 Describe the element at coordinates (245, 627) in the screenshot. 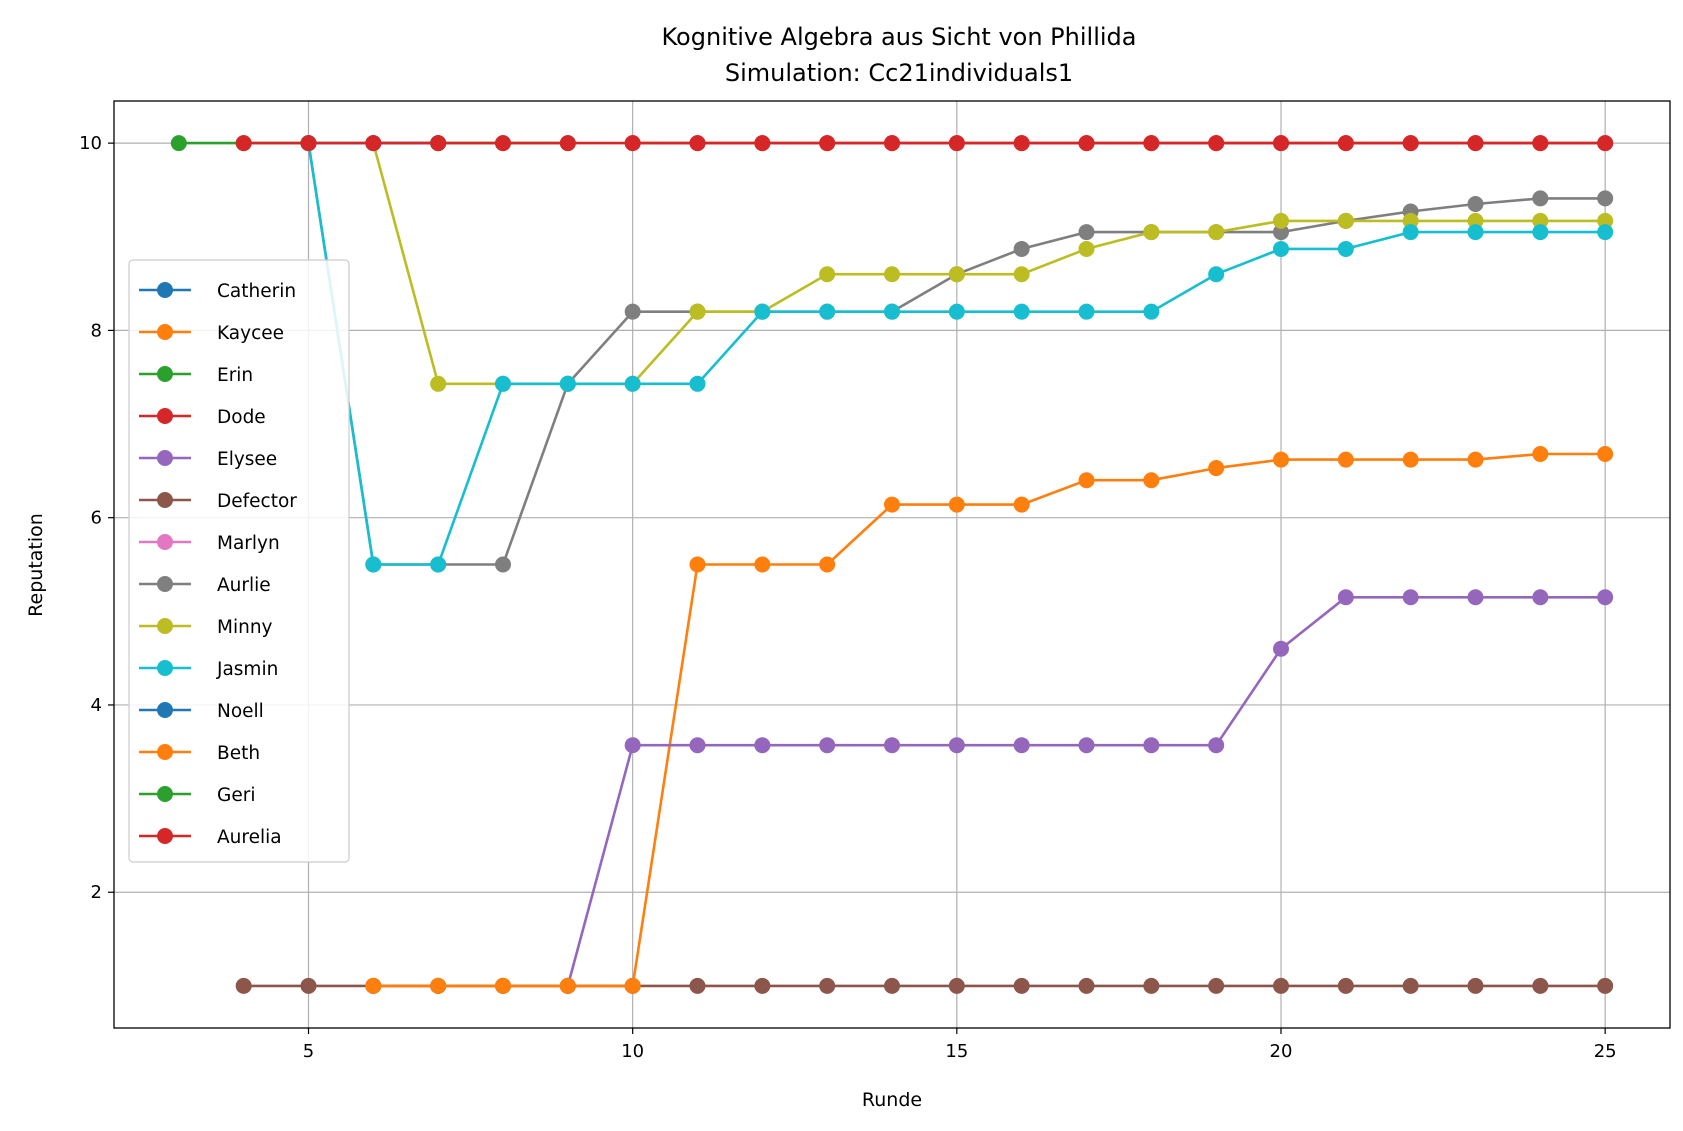

I see `legend-label: Minny` at that location.